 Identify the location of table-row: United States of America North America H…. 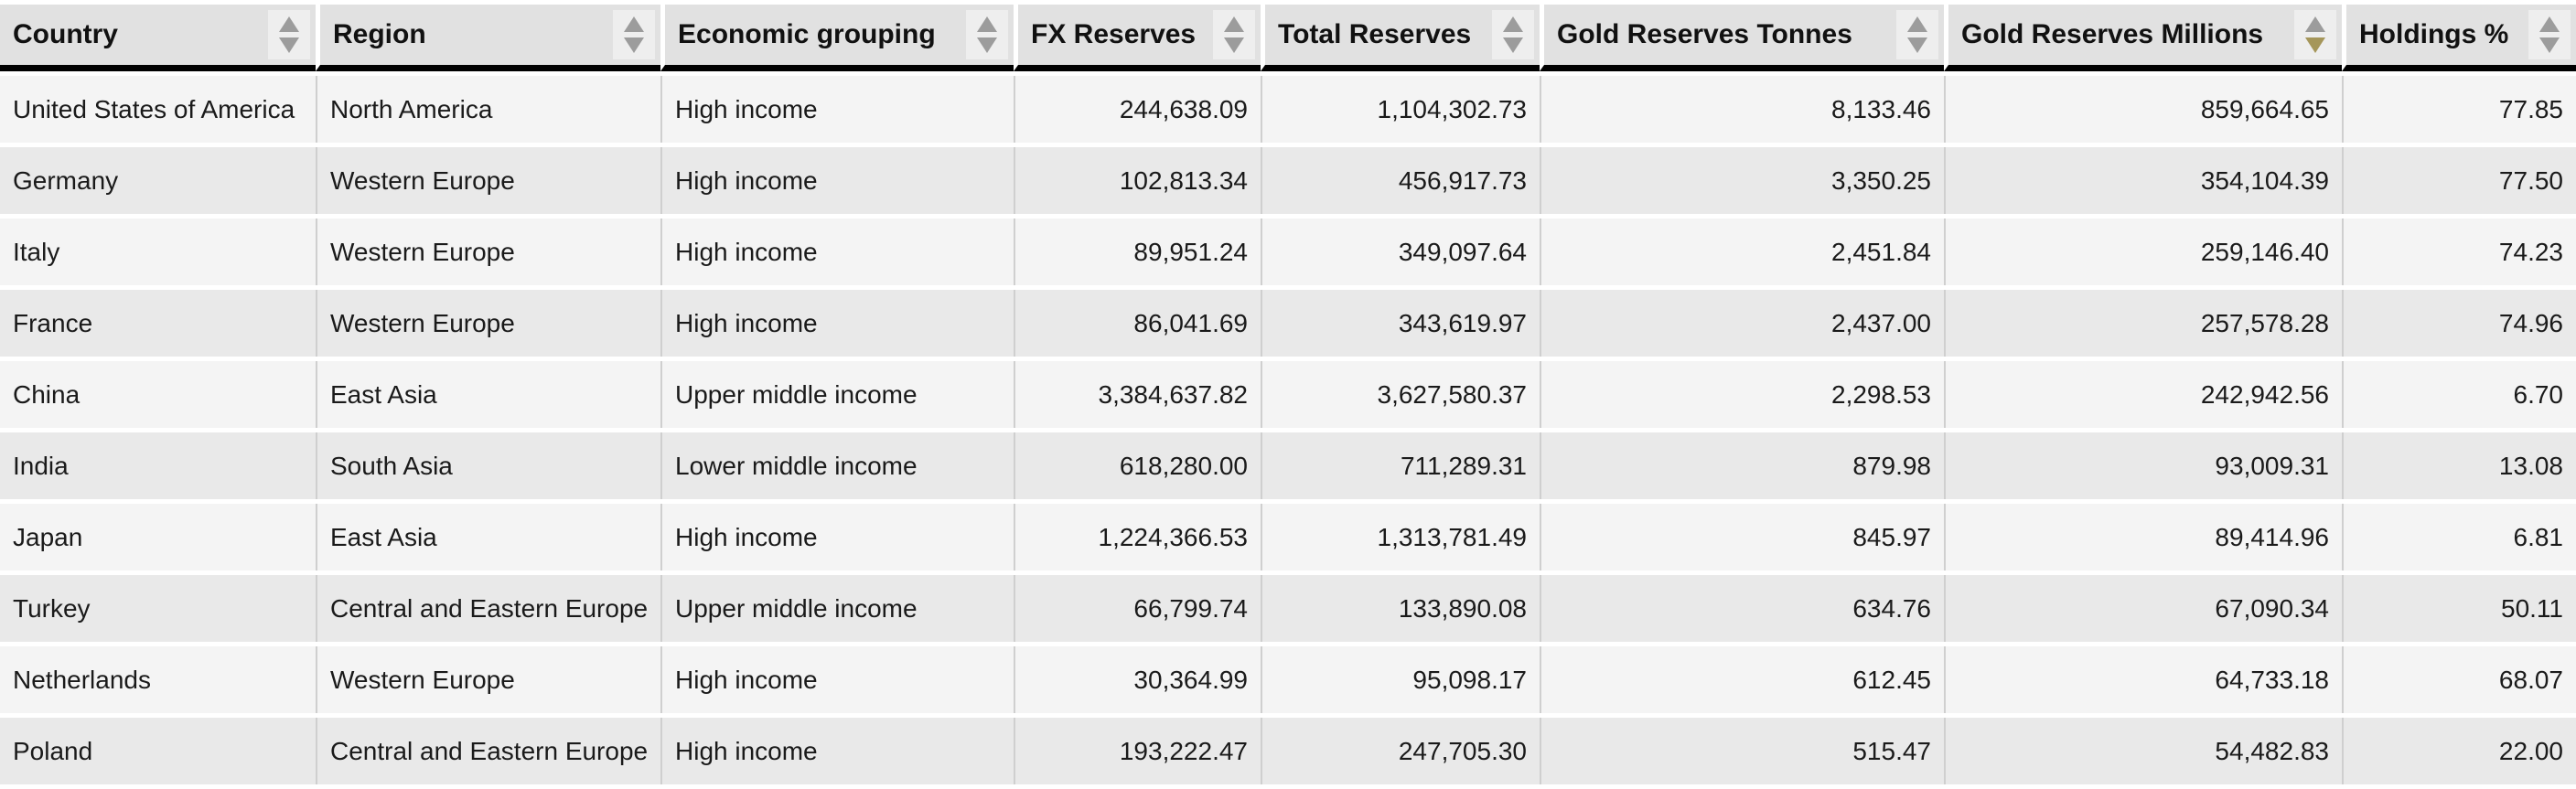
(1288, 109).